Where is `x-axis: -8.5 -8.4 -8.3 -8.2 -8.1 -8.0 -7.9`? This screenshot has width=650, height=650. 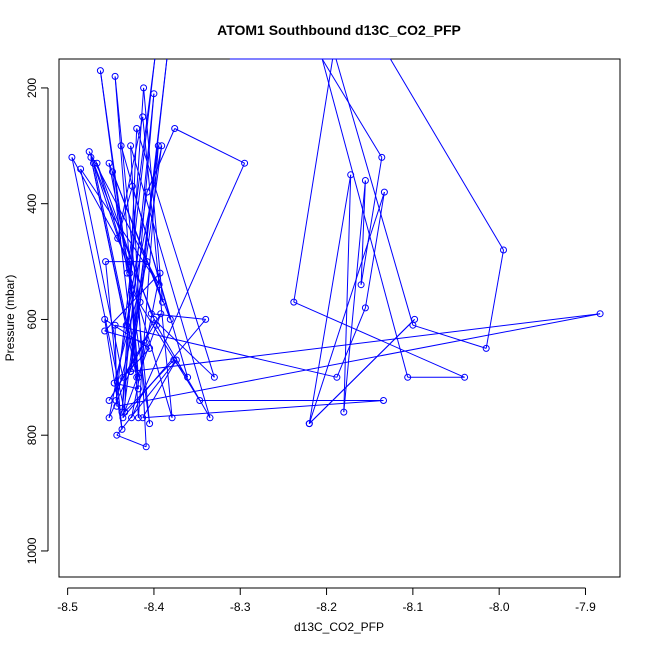 x-axis: -8.5 -8.4 -8.3 -8.2 -8.1 -8.0 -7.9 is located at coordinates (326, 600).